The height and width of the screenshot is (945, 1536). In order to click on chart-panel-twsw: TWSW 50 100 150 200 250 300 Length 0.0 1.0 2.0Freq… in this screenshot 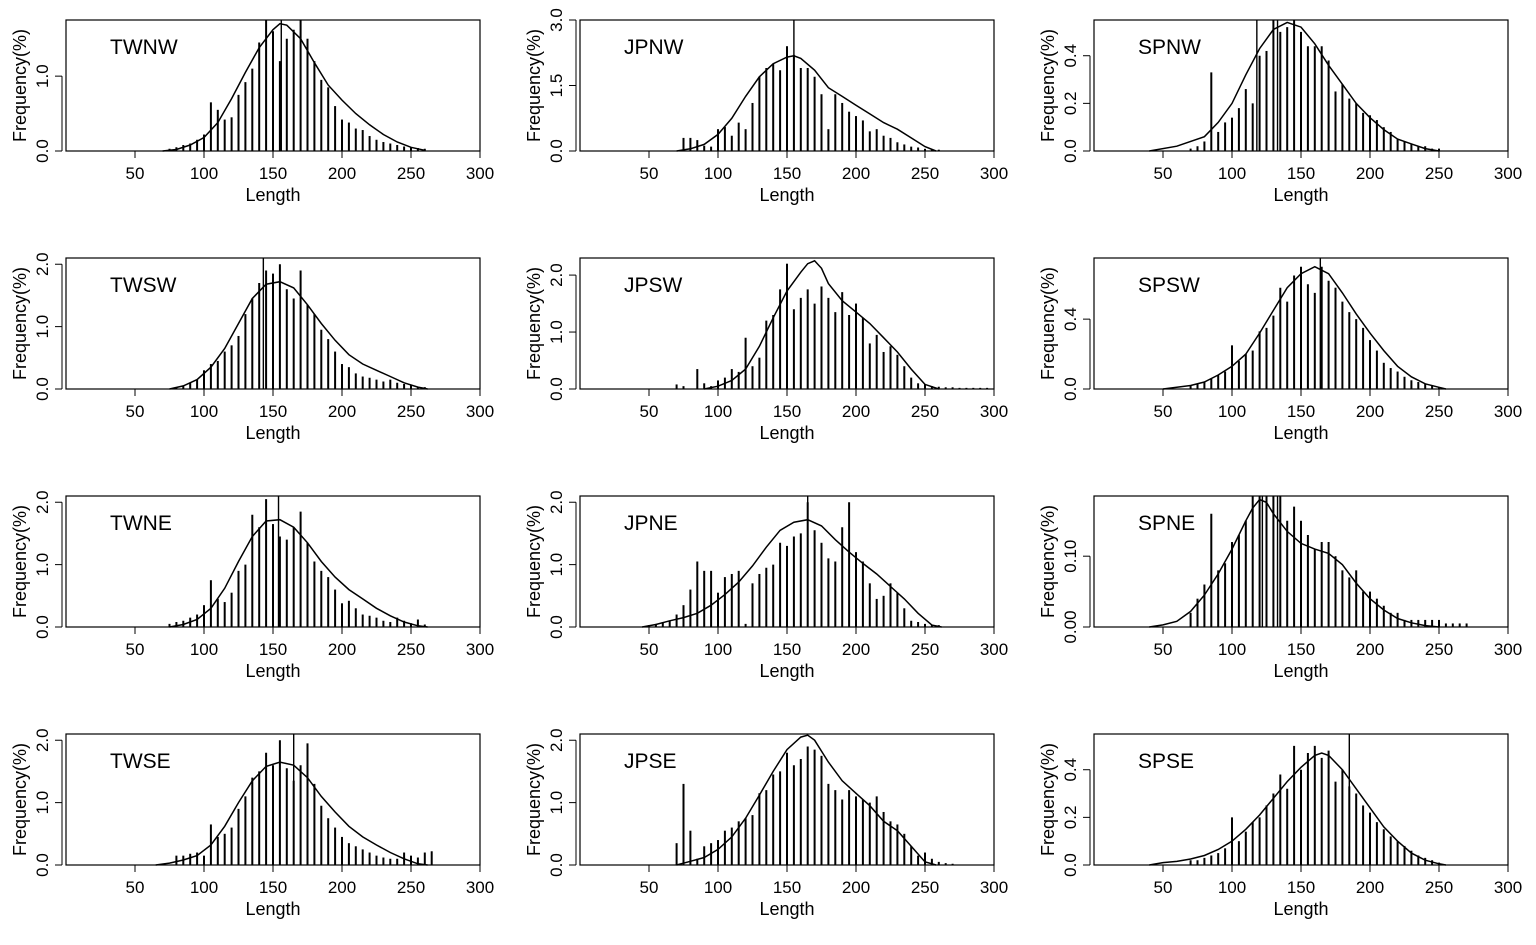, I will do `click(252, 347)`.